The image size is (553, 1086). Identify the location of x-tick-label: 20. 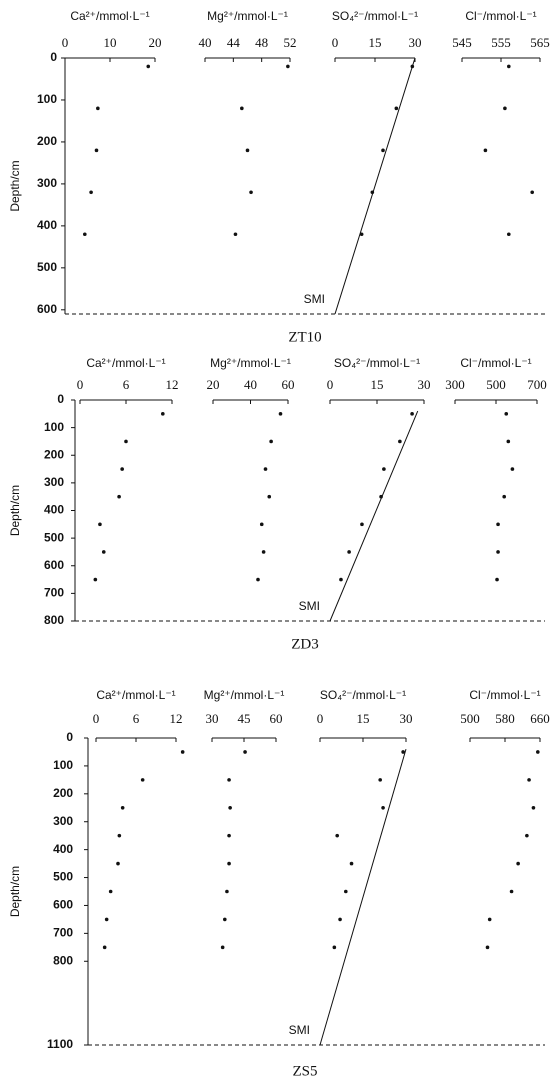
(213, 384).